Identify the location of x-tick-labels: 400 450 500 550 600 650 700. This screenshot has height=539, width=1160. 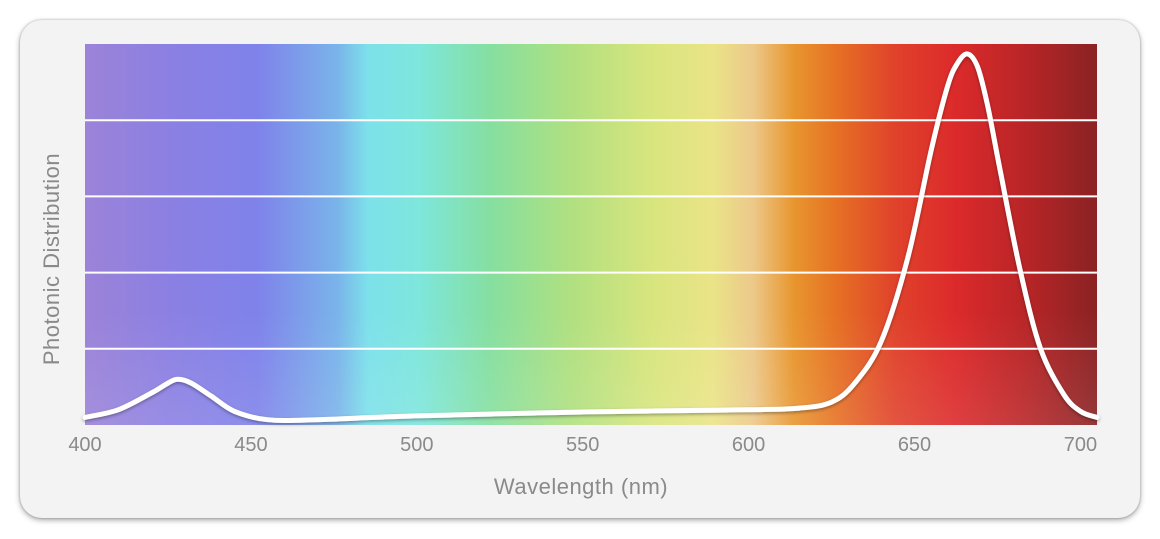
(582, 445).